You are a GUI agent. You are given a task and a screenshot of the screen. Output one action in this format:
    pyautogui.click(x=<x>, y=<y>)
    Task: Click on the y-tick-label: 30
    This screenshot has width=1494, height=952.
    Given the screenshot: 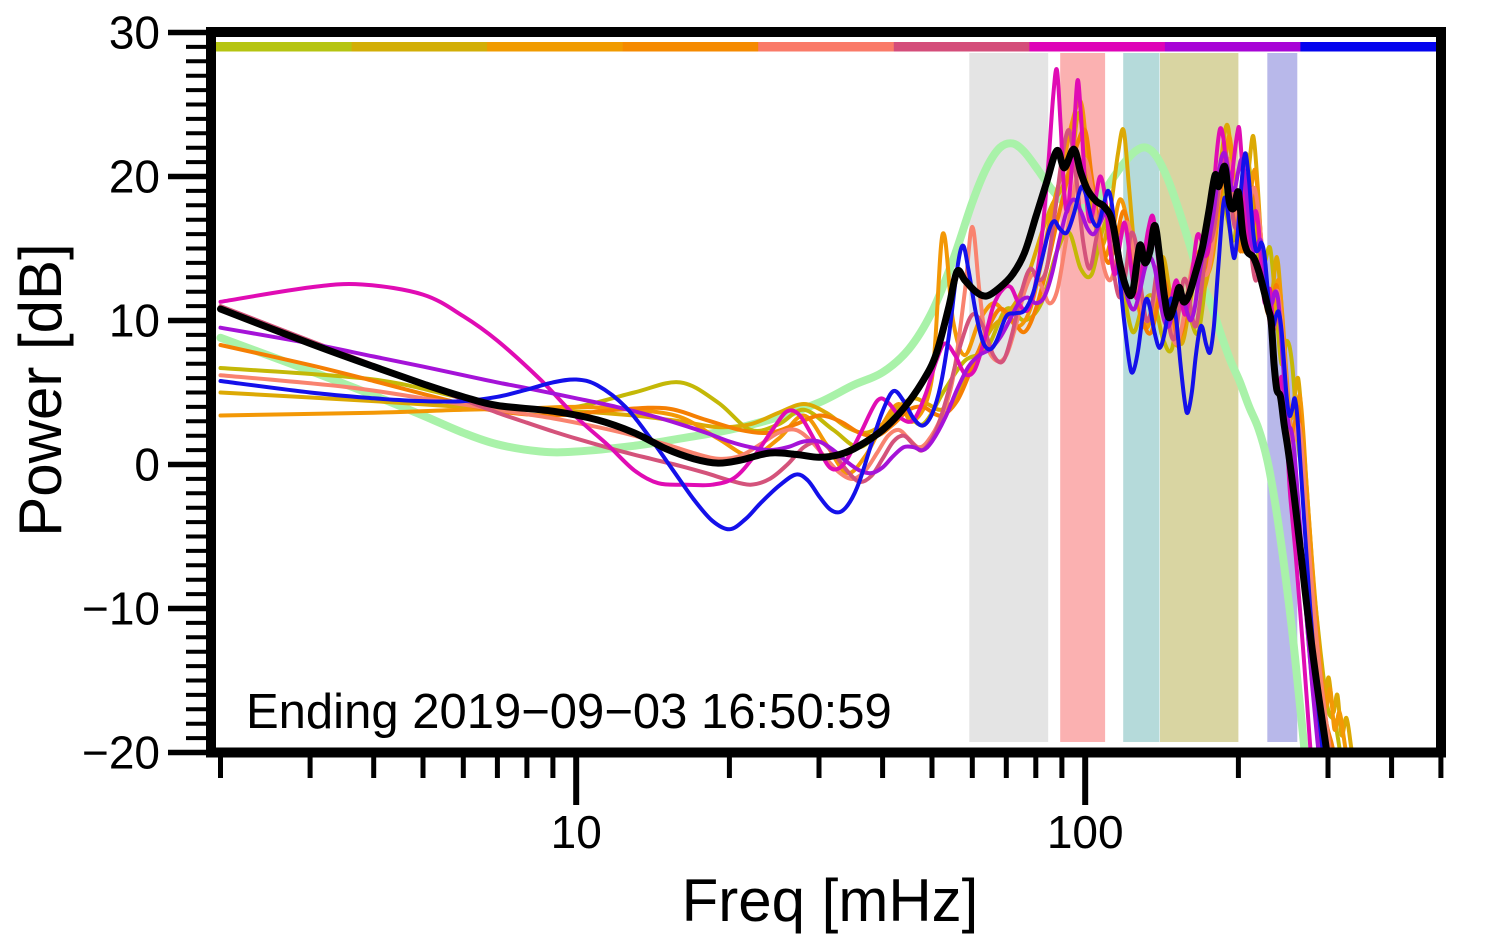 What is the action you would take?
    pyautogui.click(x=134, y=33)
    